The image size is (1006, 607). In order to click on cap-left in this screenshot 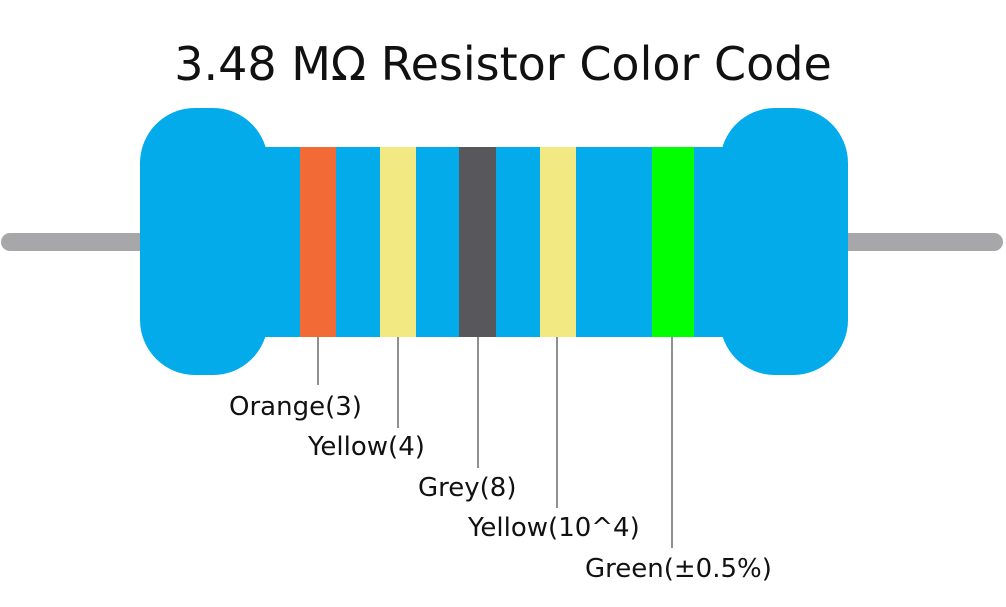, I will do `click(204, 241)`.